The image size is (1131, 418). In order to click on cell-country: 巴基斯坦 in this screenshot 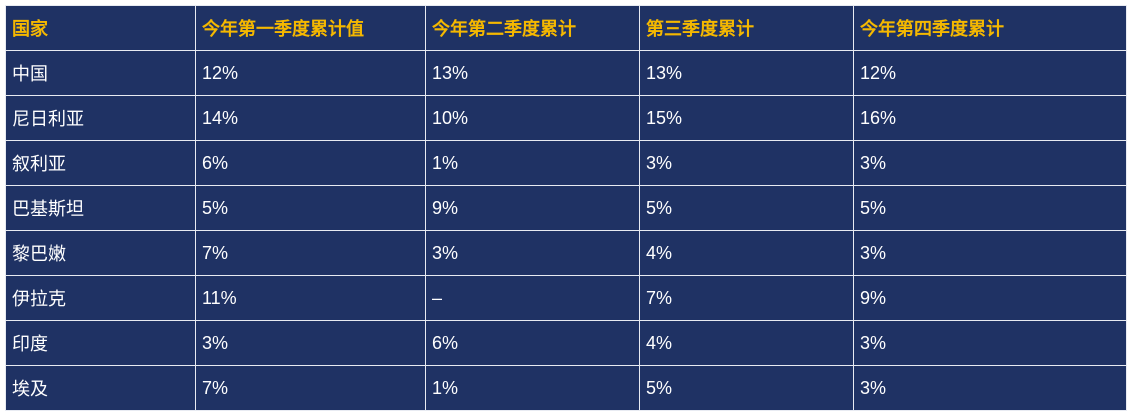, I will do `click(100, 208)`.